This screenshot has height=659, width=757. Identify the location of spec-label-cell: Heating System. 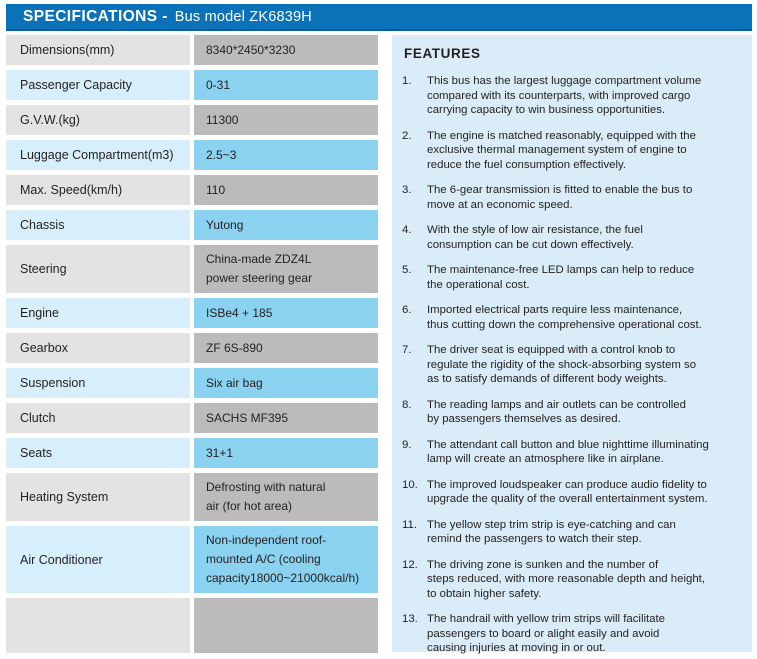
(98, 497).